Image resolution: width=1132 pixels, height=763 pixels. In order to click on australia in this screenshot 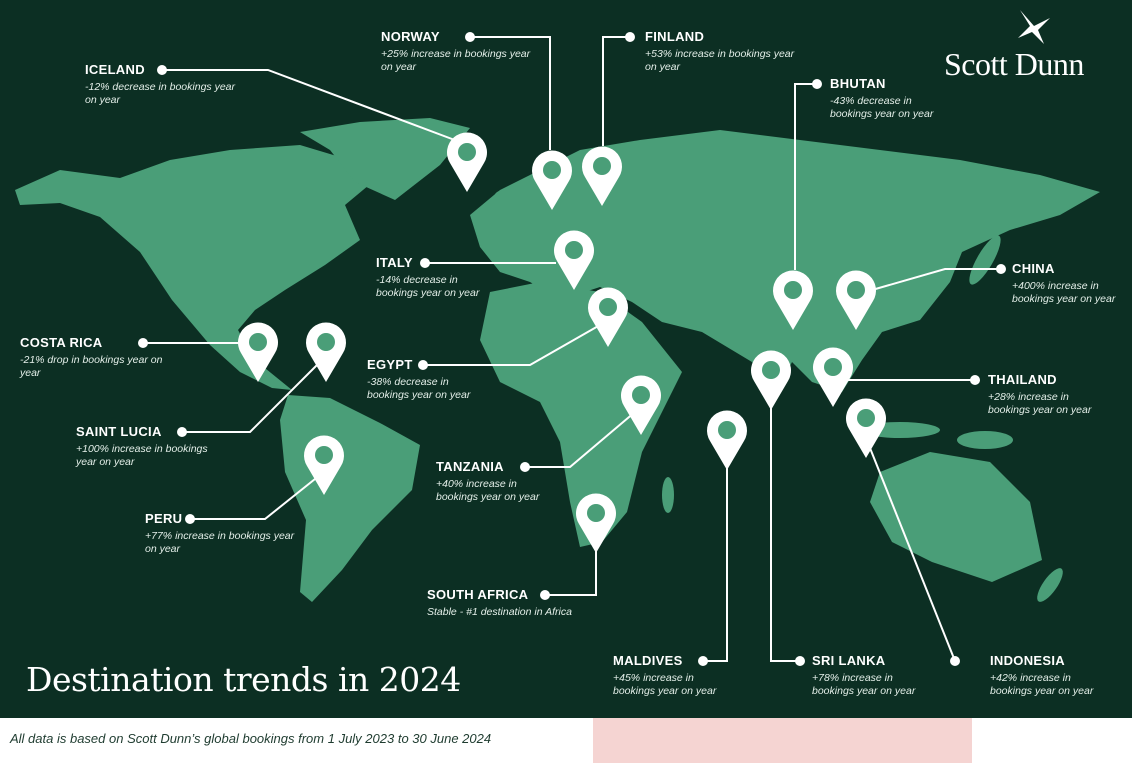, I will do `click(956, 517)`.